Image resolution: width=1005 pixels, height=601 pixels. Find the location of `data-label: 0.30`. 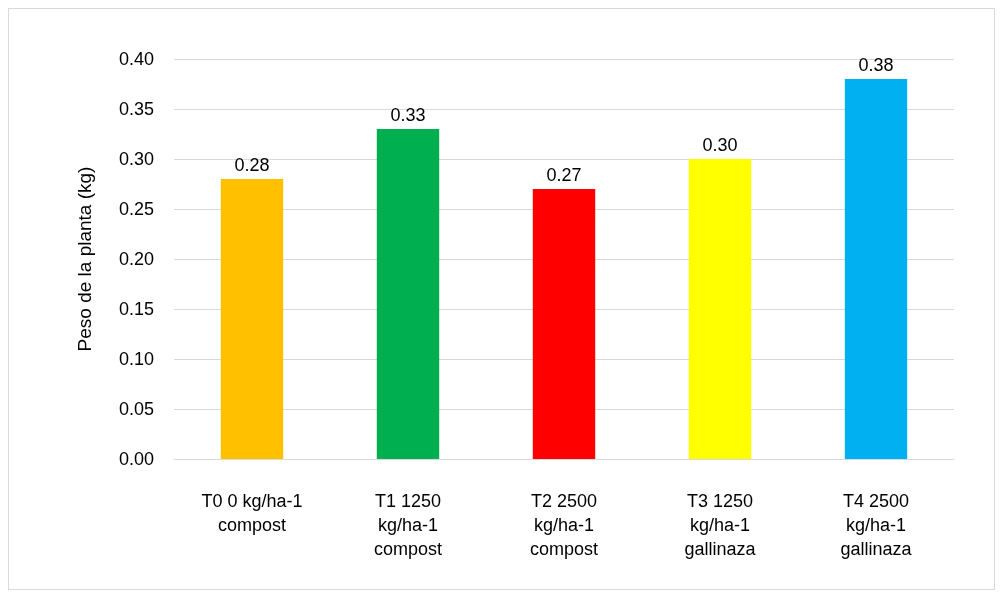

data-label: 0.30 is located at coordinates (720, 145).